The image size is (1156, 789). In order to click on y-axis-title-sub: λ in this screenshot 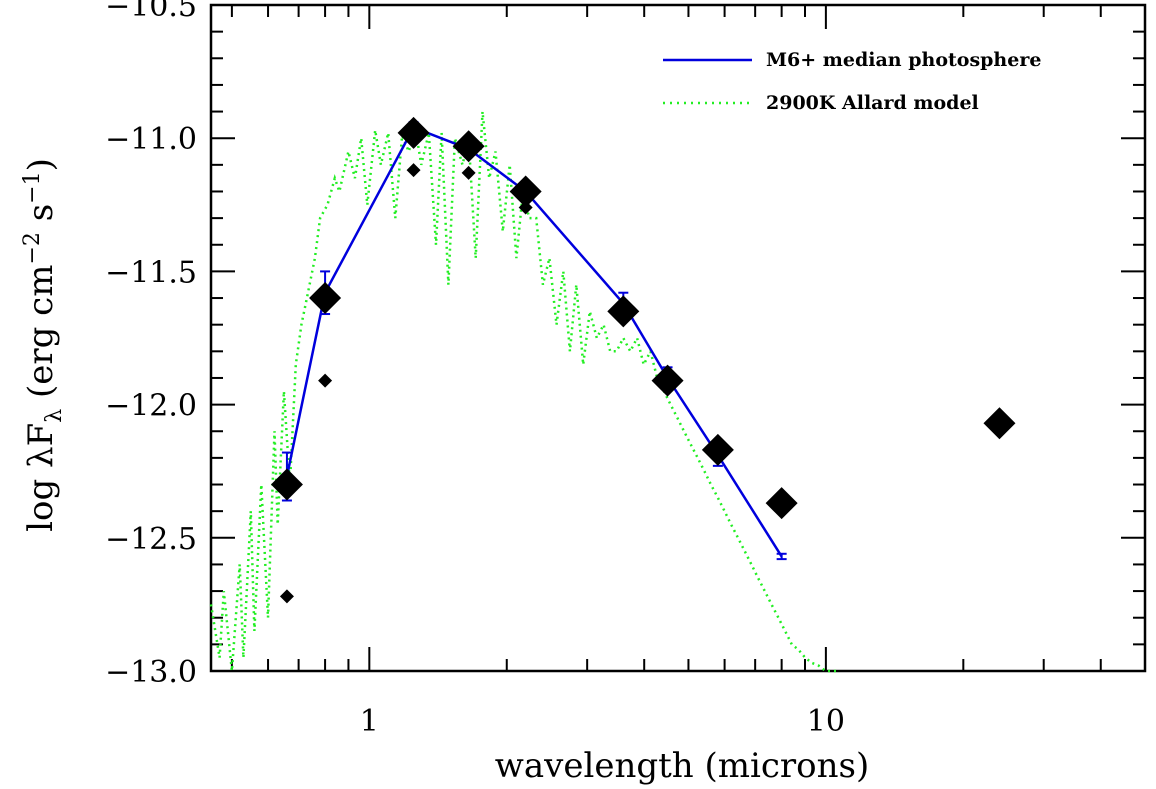, I will do `click(54, 416)`.